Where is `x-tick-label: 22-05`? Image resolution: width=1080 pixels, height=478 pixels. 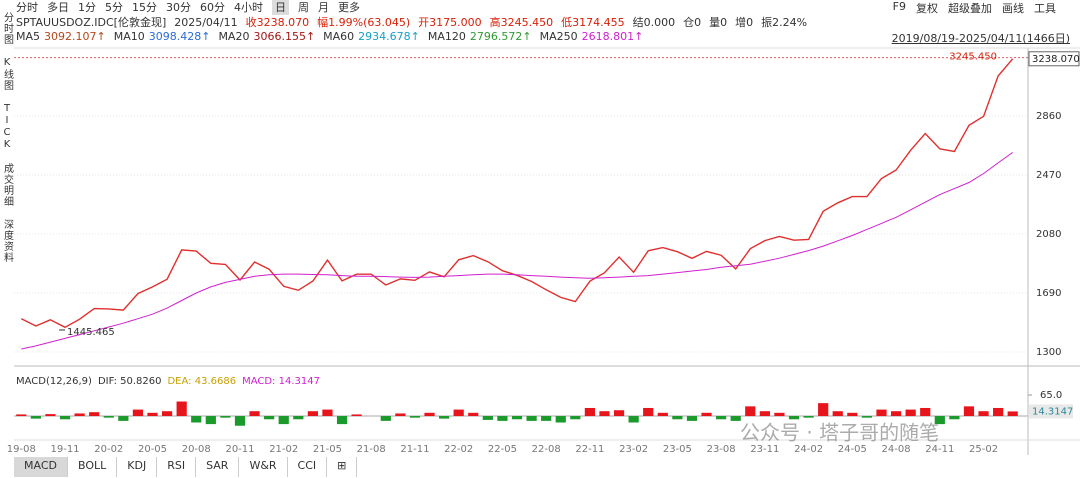 x-tick-label: 22-05 is located at coordinates (502, 449).